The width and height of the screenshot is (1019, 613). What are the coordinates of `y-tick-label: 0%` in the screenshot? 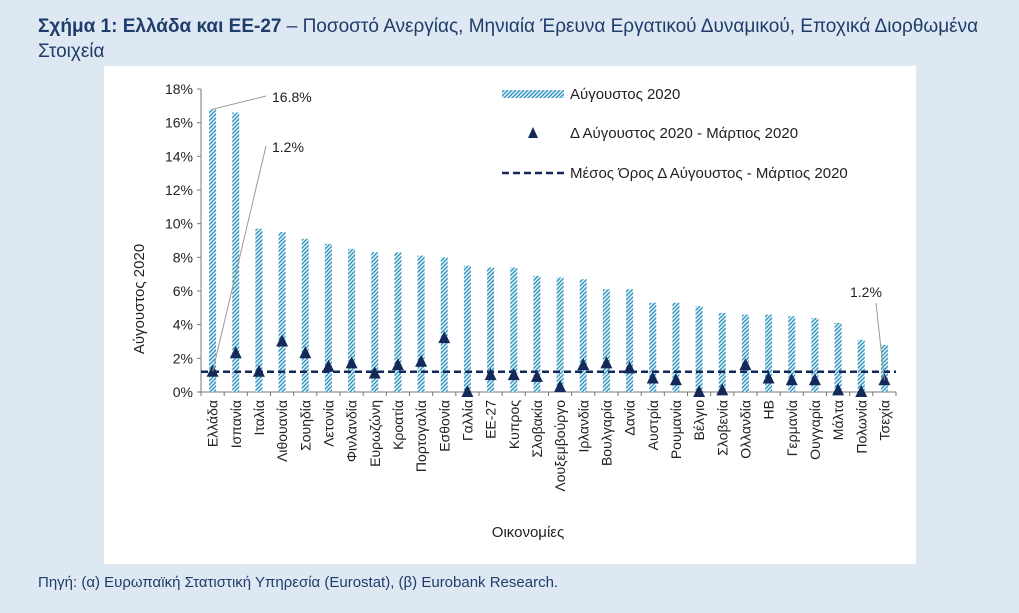 It's located at (183, 392).